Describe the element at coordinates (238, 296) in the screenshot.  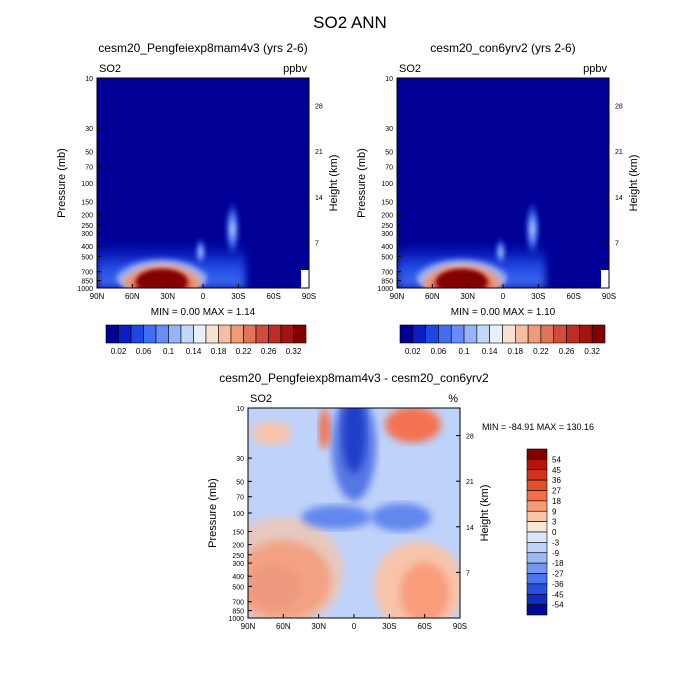
I see `x-tick-label: 30S` at that location.